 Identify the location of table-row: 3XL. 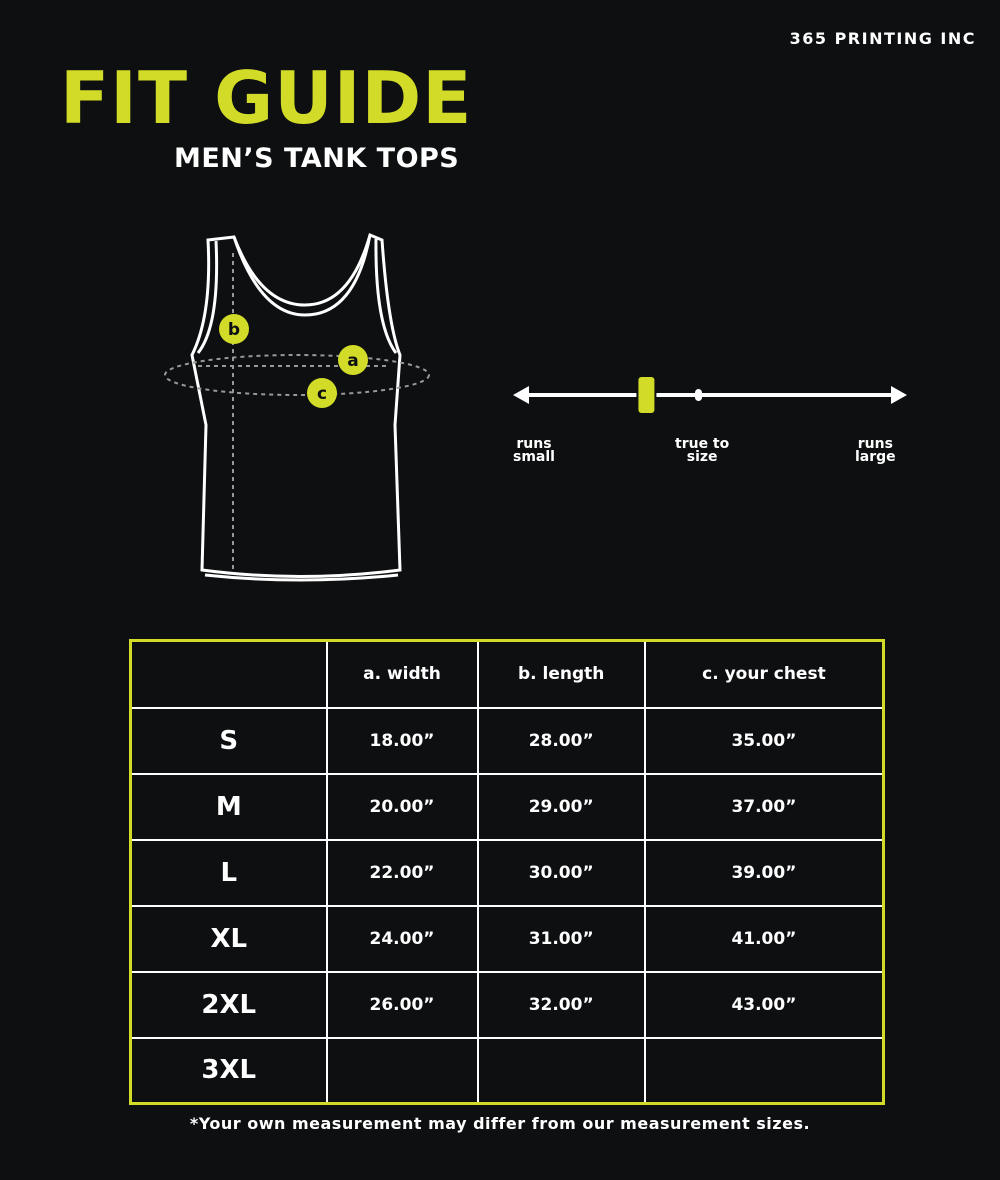
(507, 1070).